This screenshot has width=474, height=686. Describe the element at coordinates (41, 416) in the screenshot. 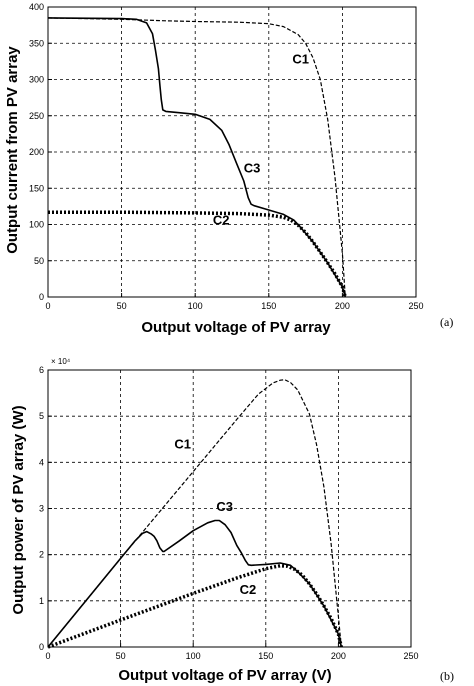

I see `y-tick-label: 5` at that location.